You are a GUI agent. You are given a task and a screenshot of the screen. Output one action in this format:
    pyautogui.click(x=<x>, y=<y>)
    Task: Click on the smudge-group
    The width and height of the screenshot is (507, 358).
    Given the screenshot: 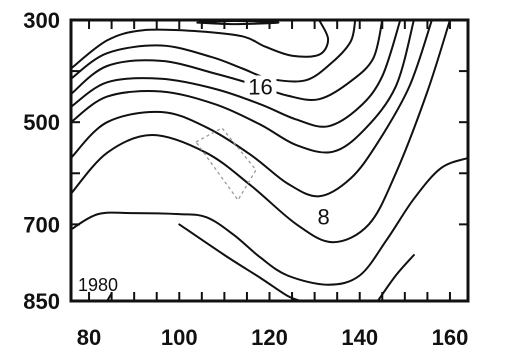 What is the action you would take?
    pyautogui.click(x=226, y=164)
    